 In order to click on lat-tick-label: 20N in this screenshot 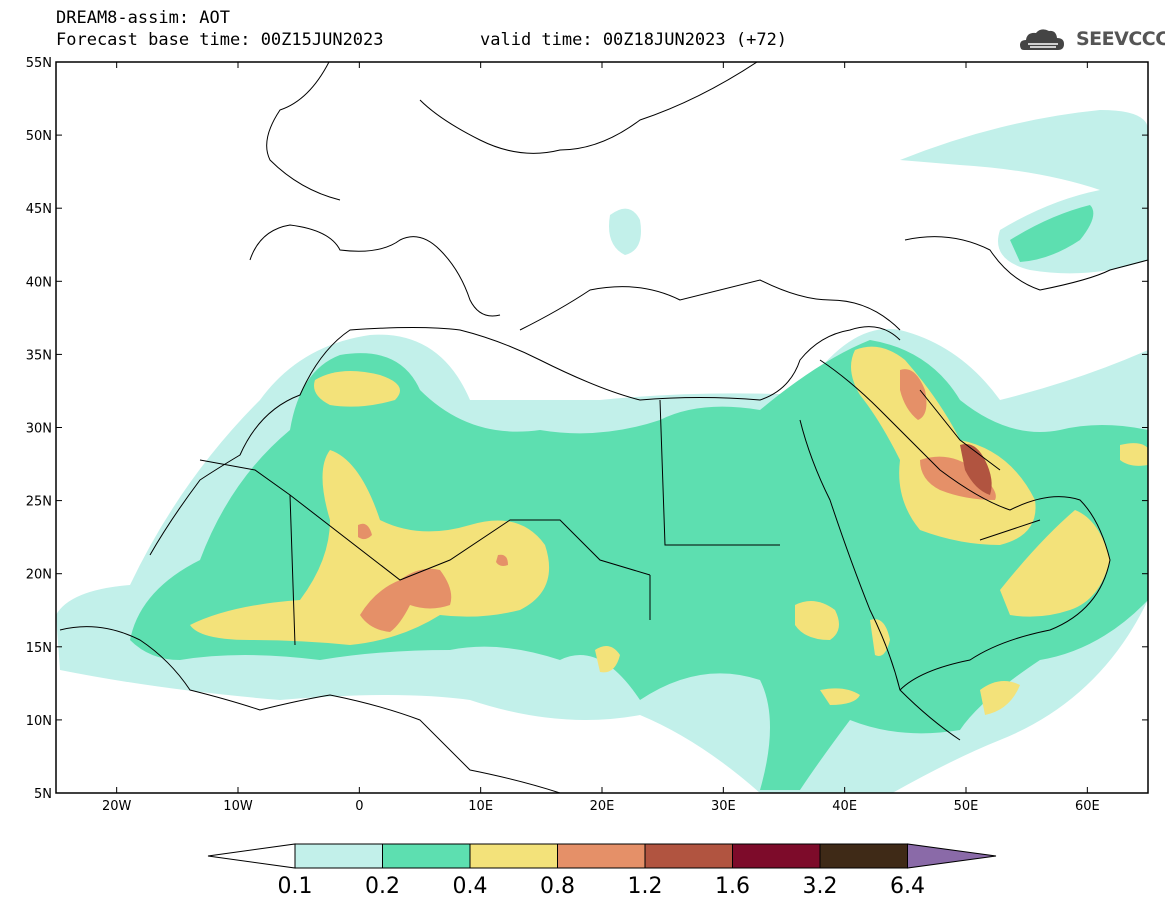, I will do `click(39, 575)`.